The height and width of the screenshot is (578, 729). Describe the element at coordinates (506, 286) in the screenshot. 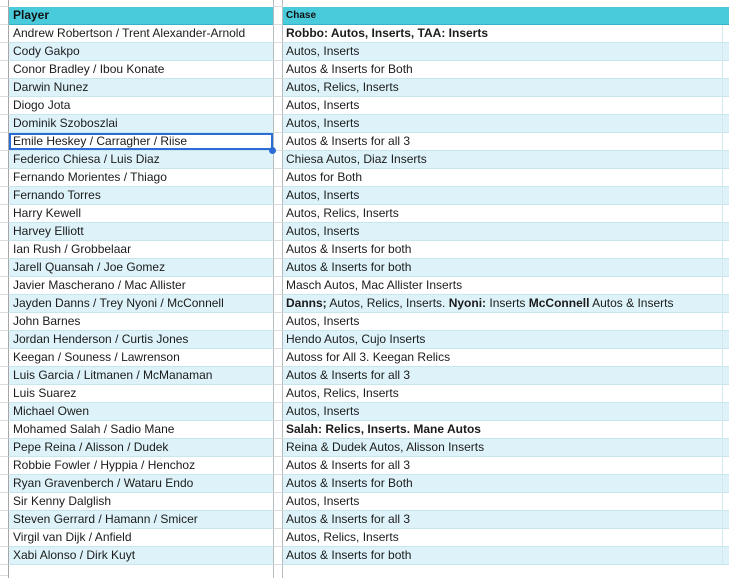

I see `chase-cell: Masch Autos, Mac Allister Inserts` at that location.